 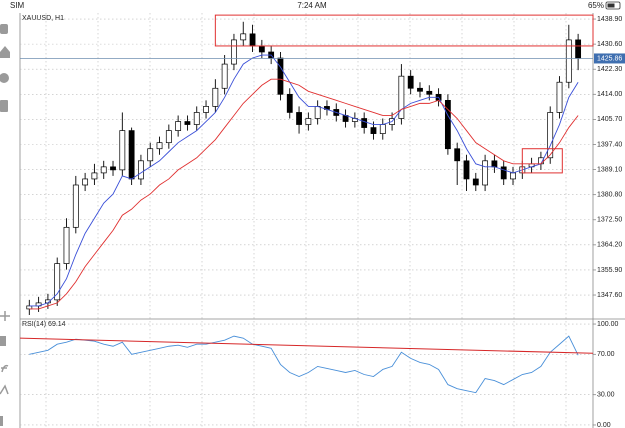 What do you see at coordinates (312, 5) in the screenshot?
I see `clock: 7:24 AM` at bounding box center [312, 5].